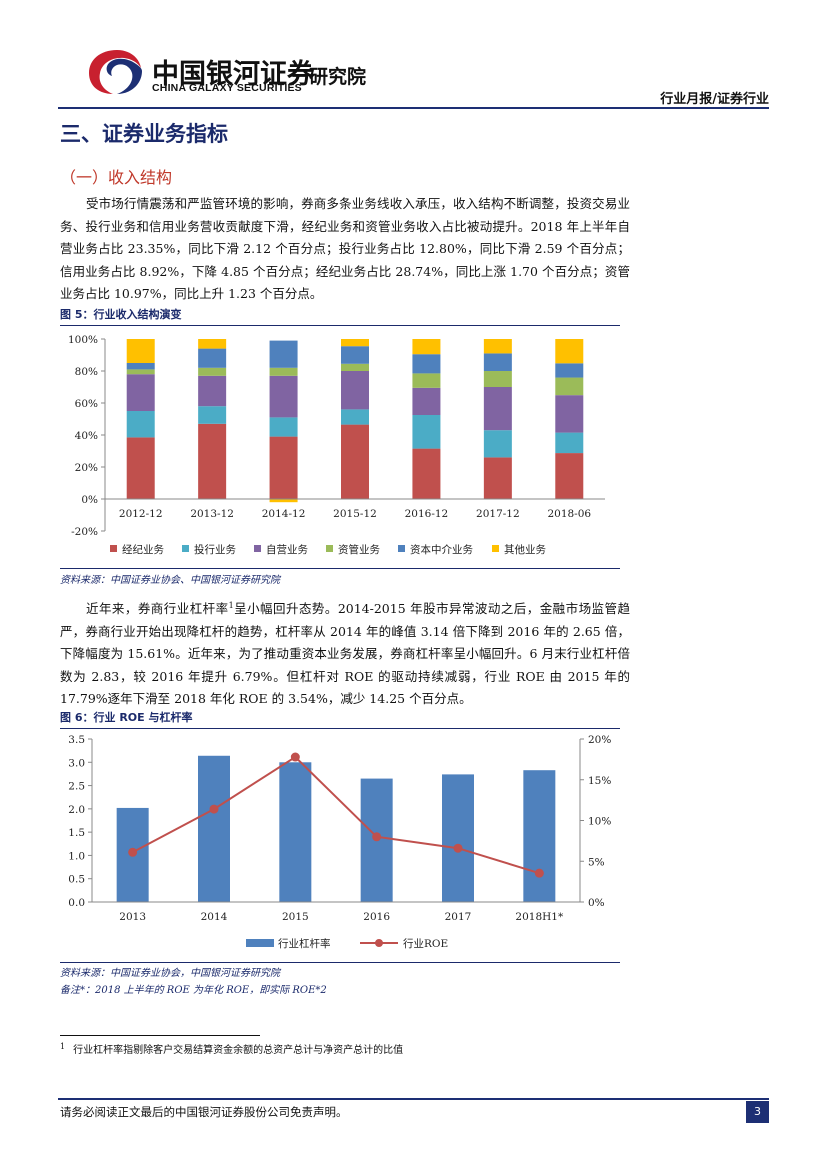 The image size is (827, 1169). Describe the element at coordinates (143, 549) in the screenshot. I see `legend-label: 经纪业务` at that location.